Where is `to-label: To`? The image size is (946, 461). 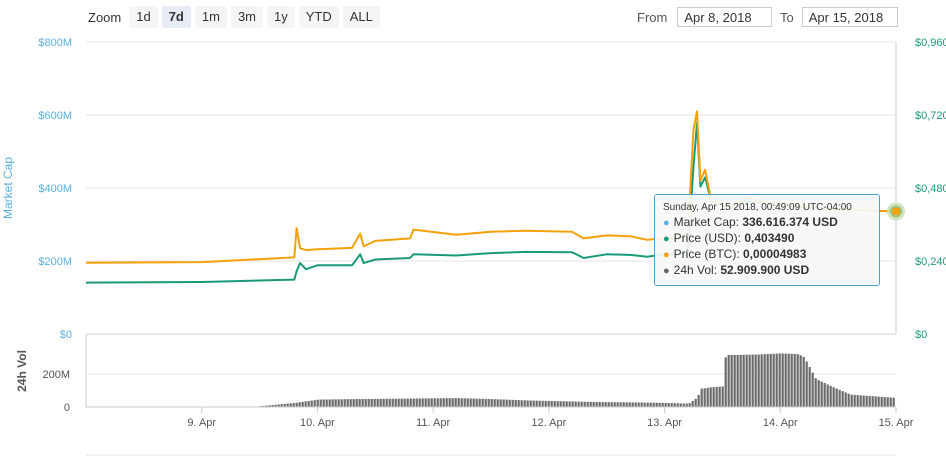 to-label: To is located at coordinates (787, 17).